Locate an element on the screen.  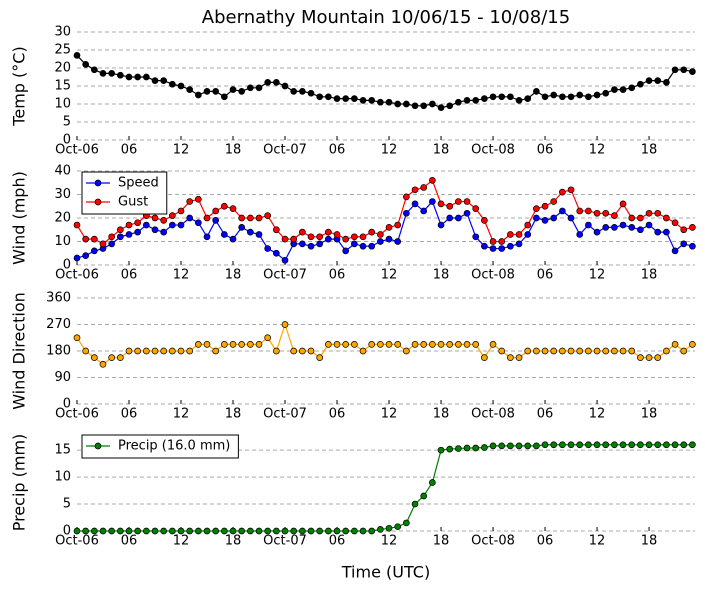
y-tick-label: 15 is located at coordinates (62, 86).